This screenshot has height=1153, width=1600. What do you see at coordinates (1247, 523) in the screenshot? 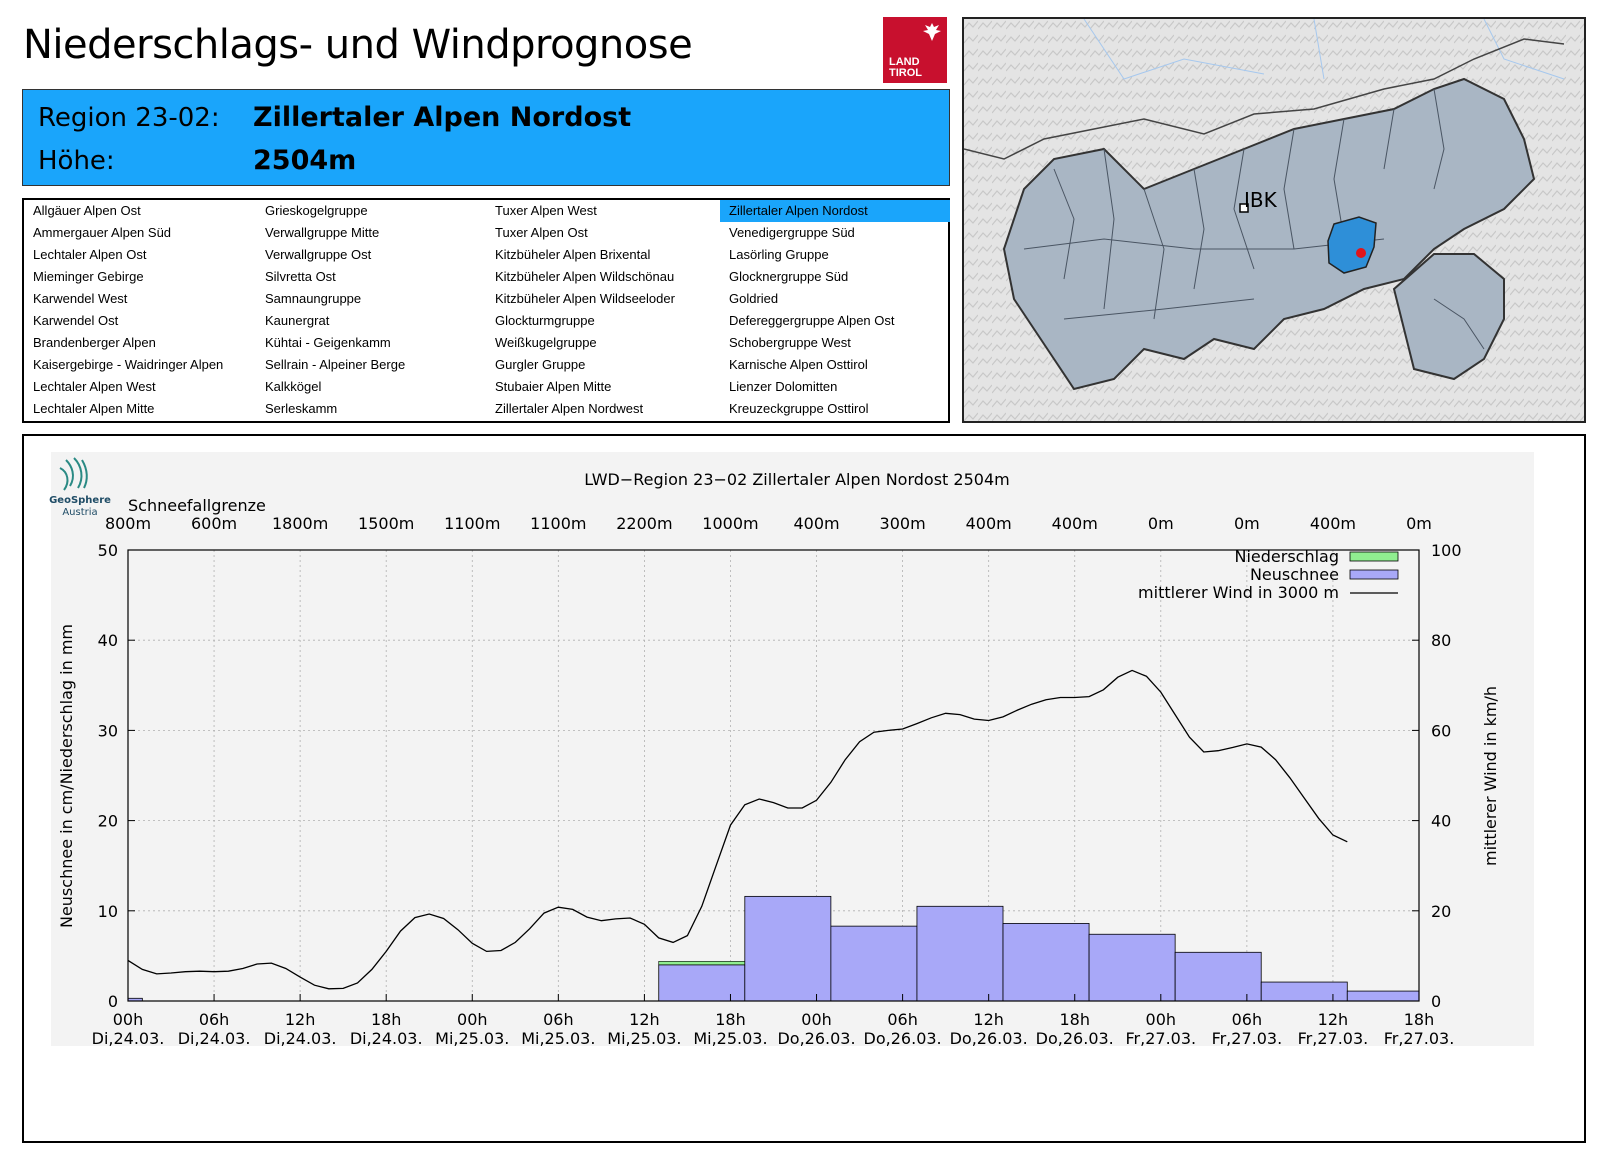
I see `snowline-label: 0m` at bounding box center [1247, 523].